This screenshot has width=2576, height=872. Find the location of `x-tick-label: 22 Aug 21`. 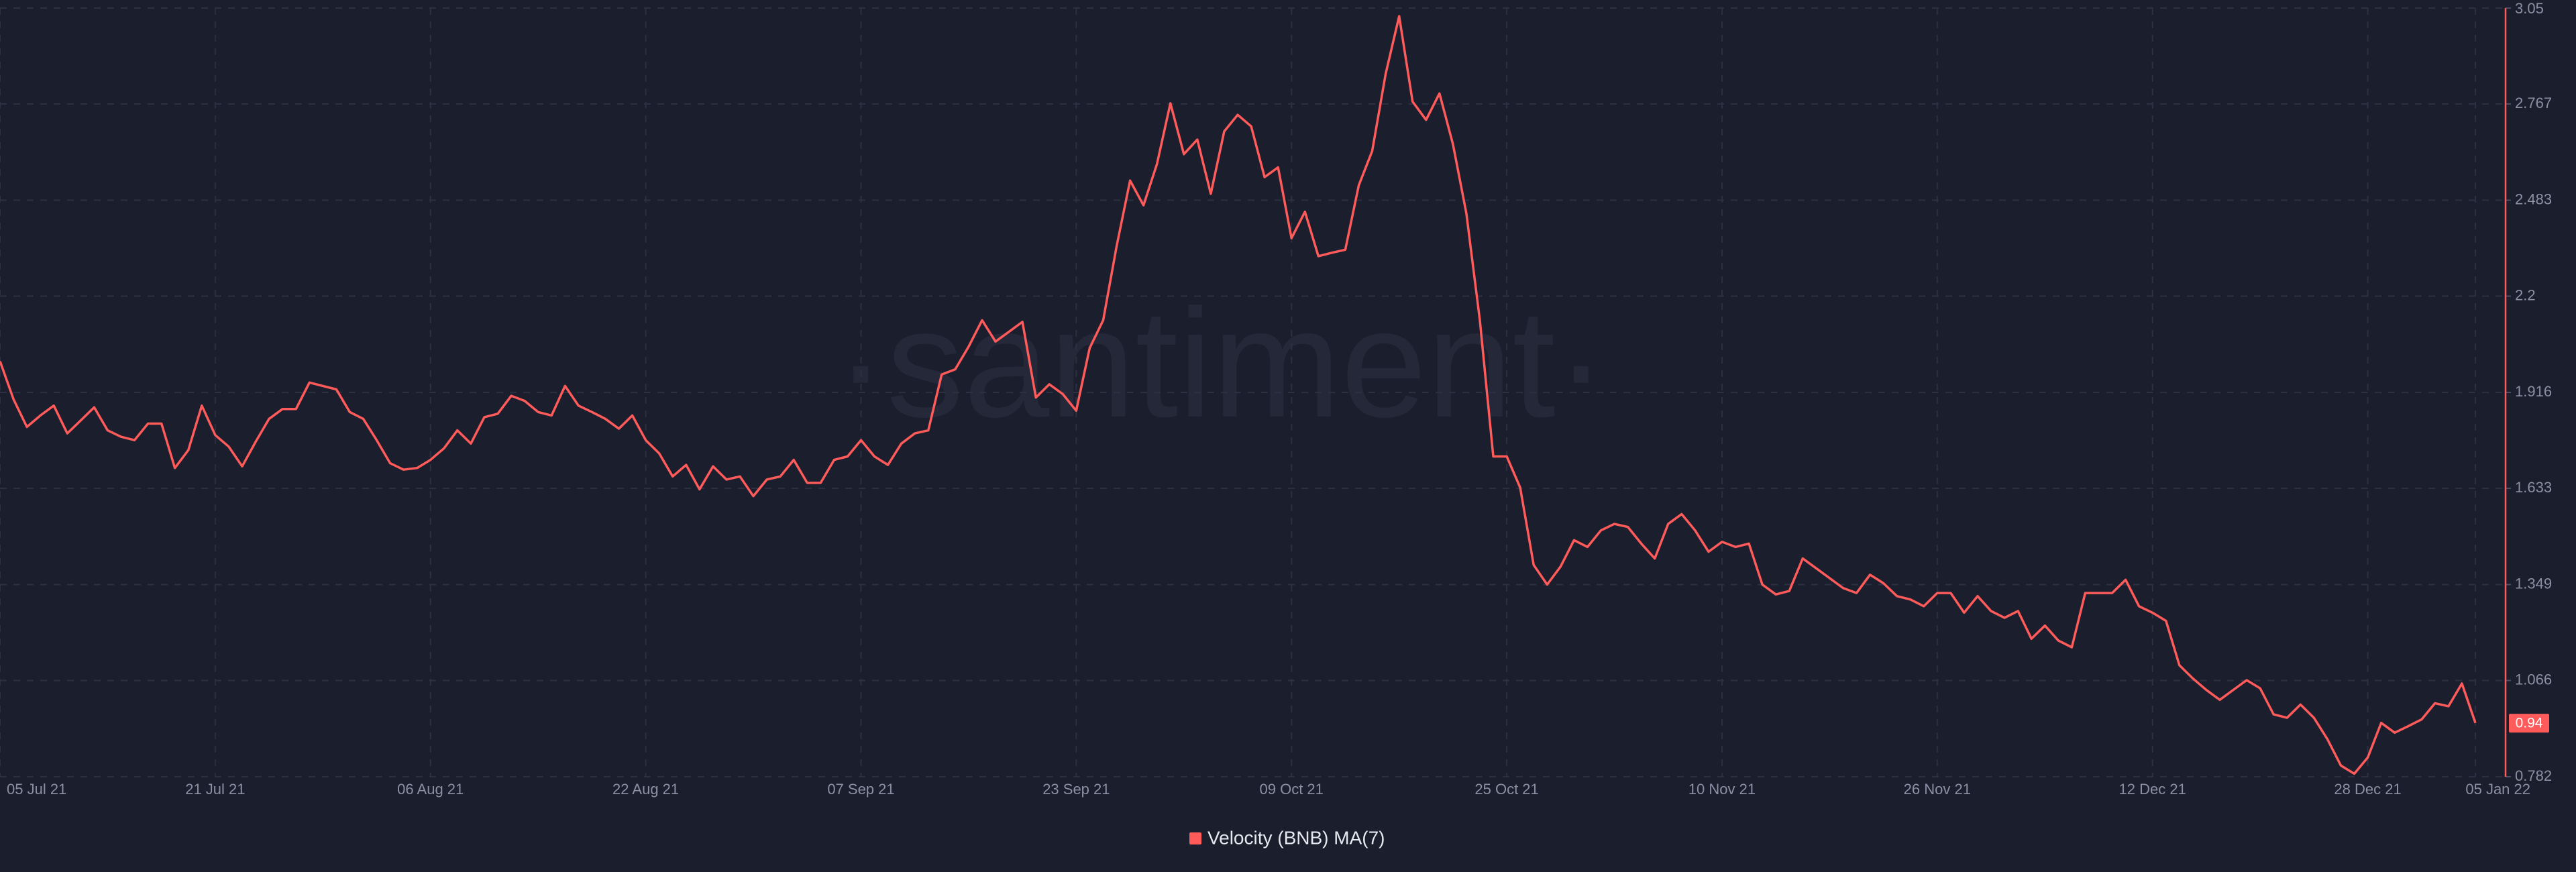

x-tick-label: 22 Aug 21 is located at coordinates (645, 790).